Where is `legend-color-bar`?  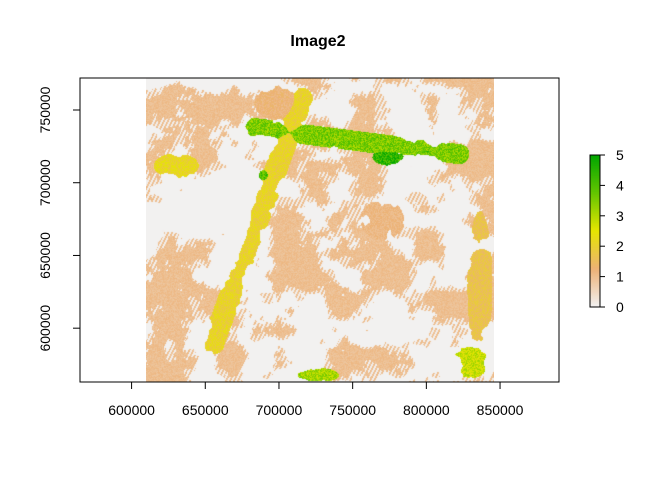 legend-color-bar is located at coordinates (595, 231).